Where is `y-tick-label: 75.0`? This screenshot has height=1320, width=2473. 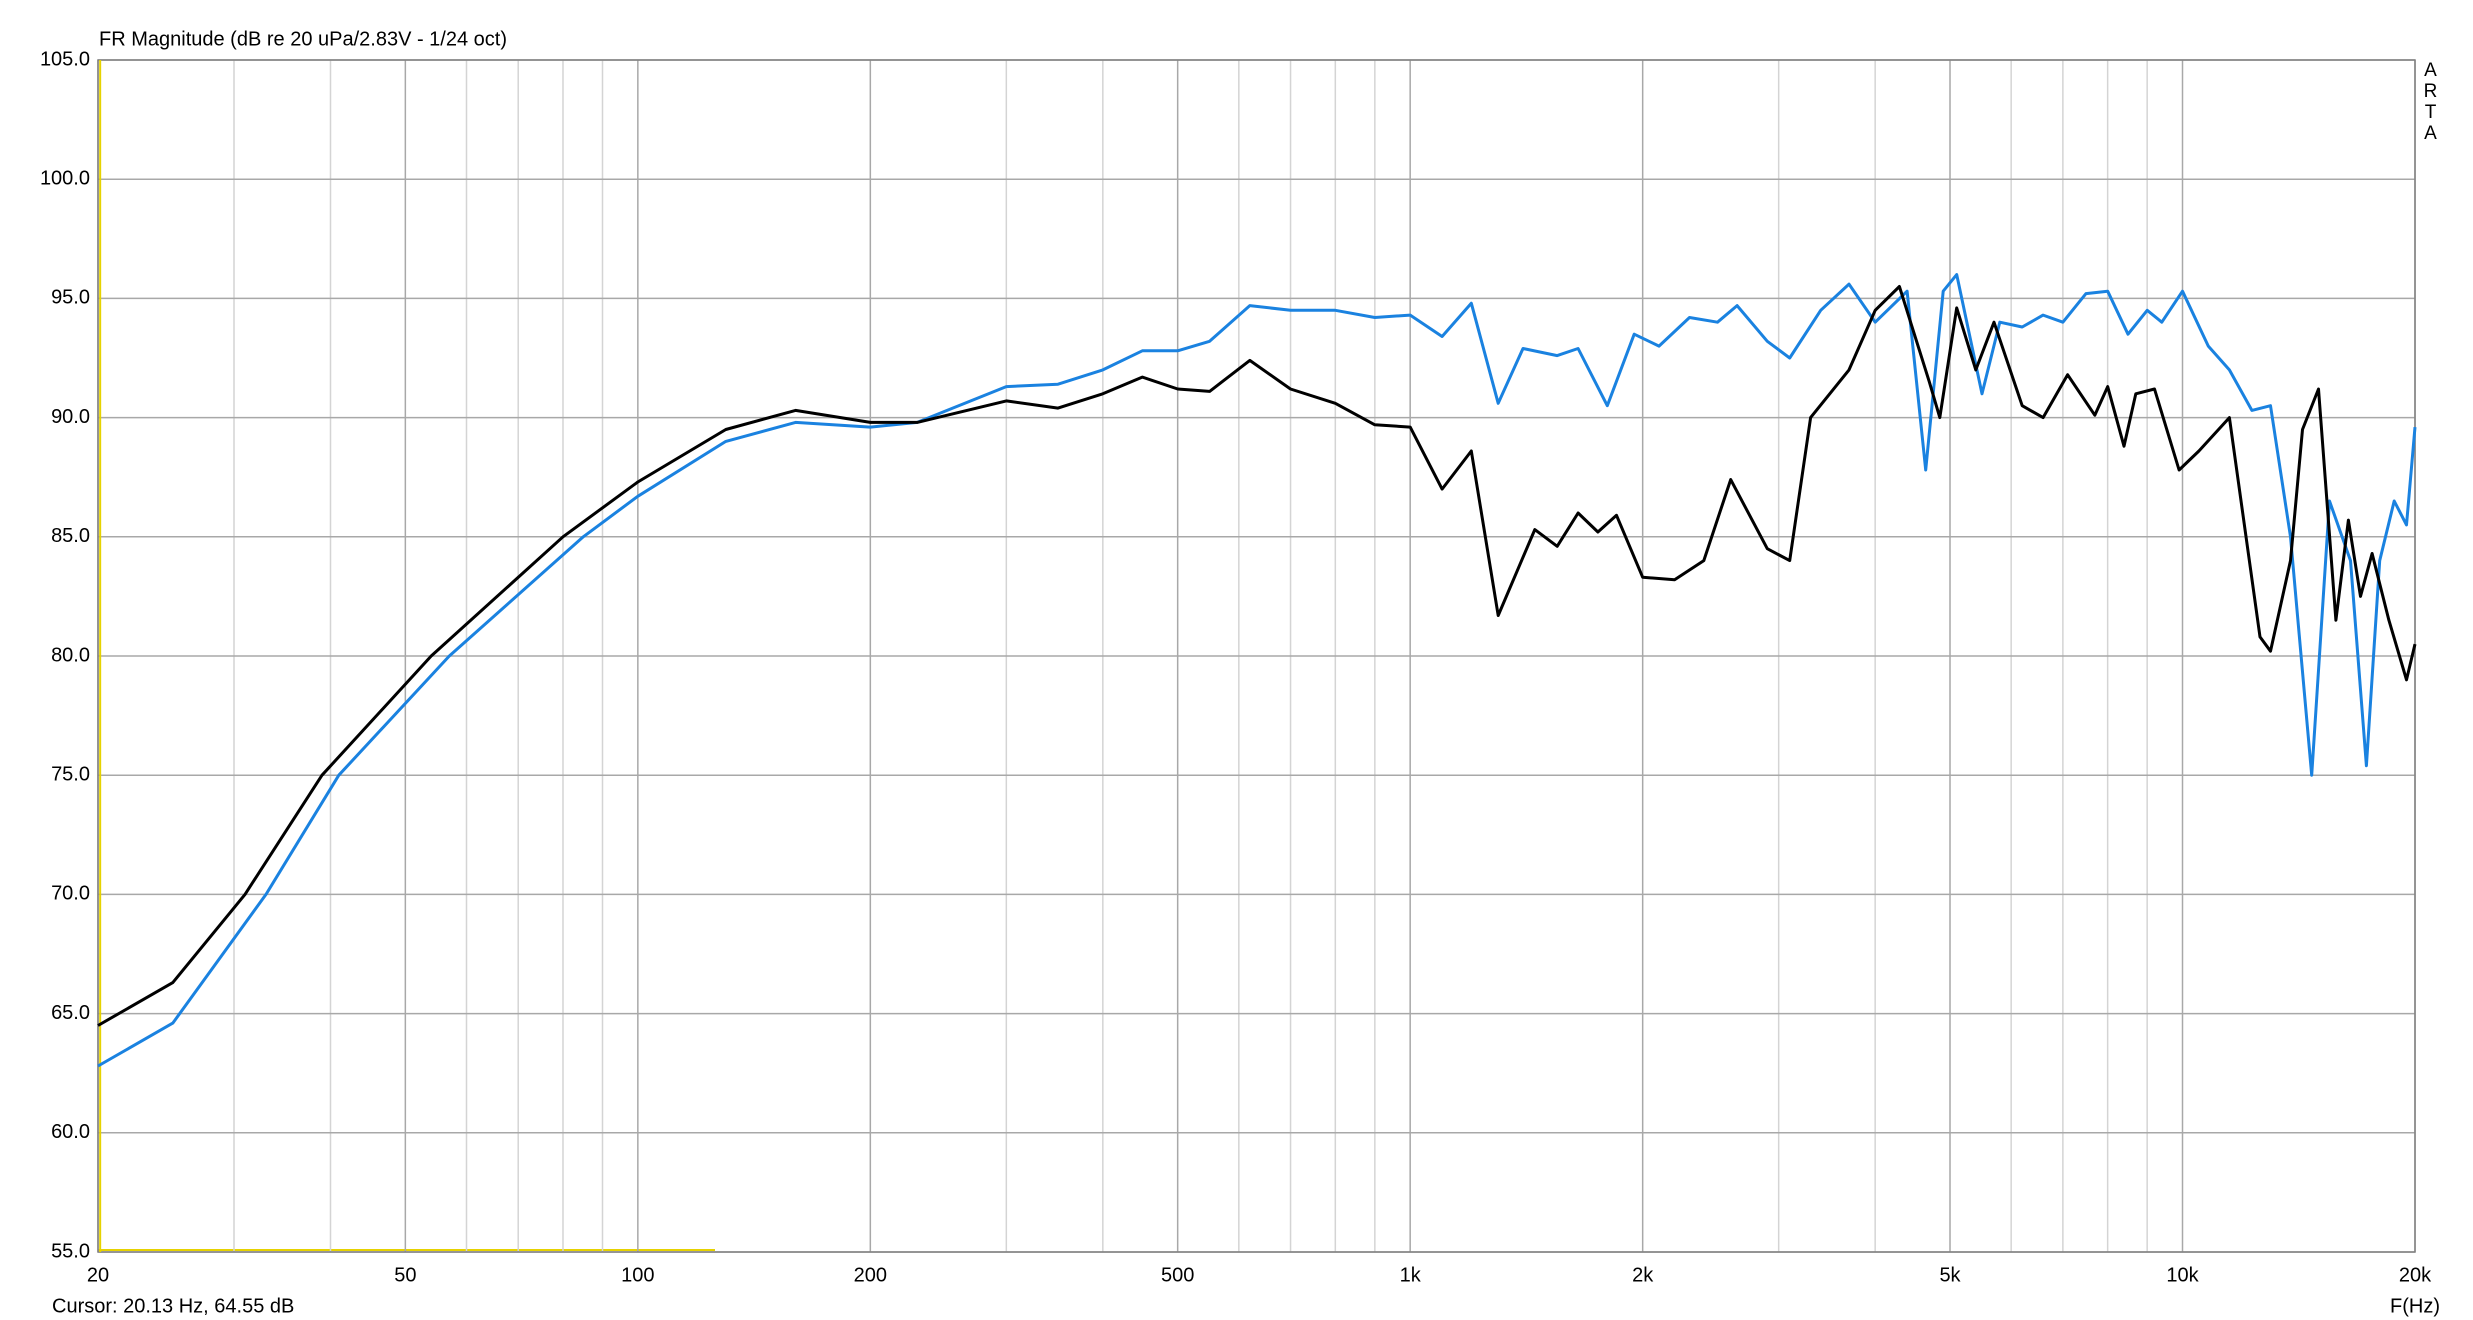
y-tick-label: 75.0 is located at coordinates (70, 774).